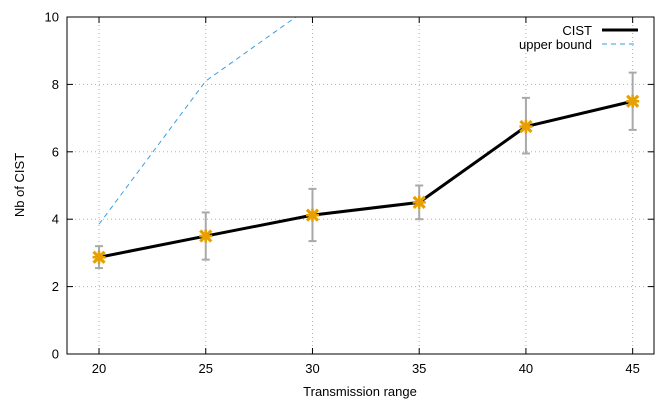 The height and width of the screenshot is (400, 660). I want to click on y-tick-label: 0, so click(55, 354).